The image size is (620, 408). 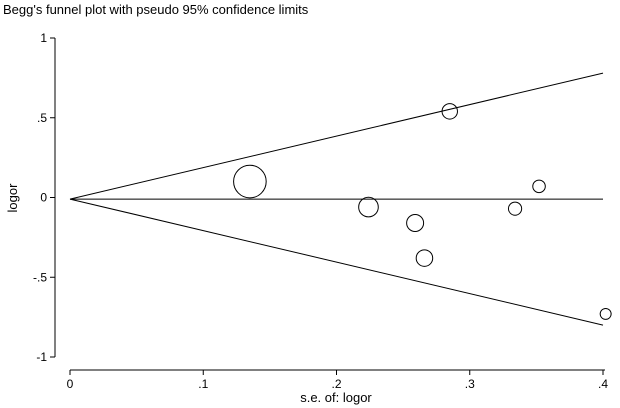 What do you see at coordinates (470, 384) in the screenshot?
I see `x-tick-label: .3` at bounding box center [470, 384].